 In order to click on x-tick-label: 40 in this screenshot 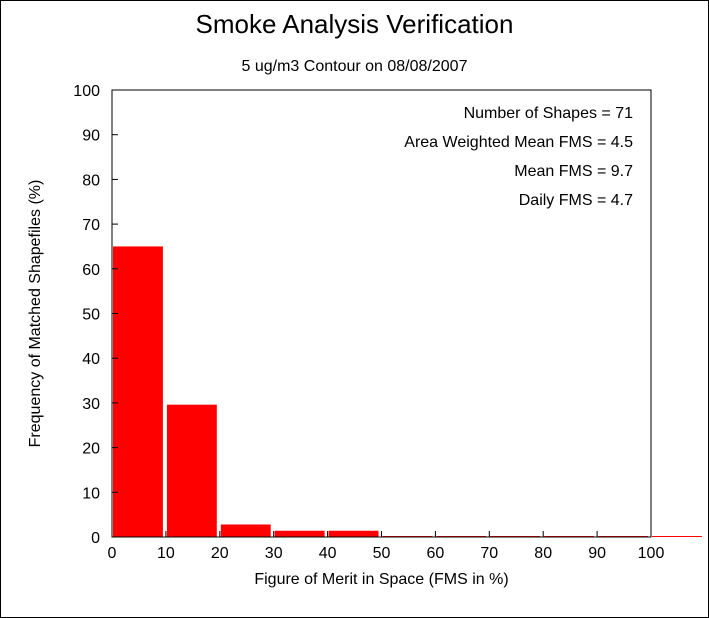, I will do `click(328, 553)`.